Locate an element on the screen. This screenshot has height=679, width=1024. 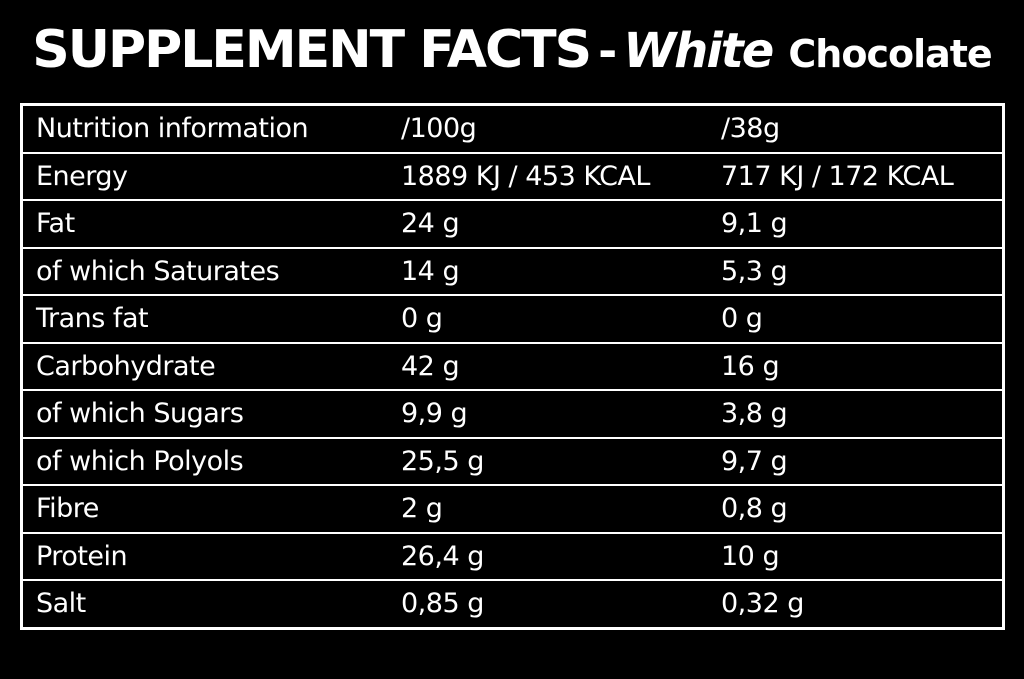
nutrient-value: 0,8 g is located at coordinates (862, 509).